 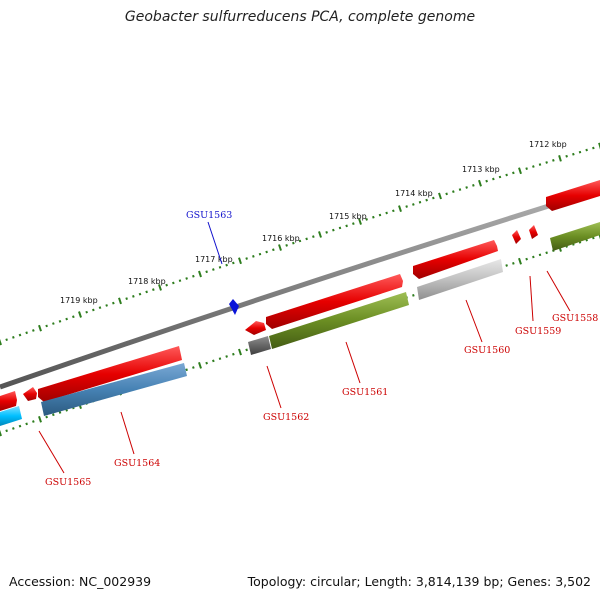 What do you see at coordinates (68, 482) in the screenshot?
I see `gene-label-gsu1565: GSU1565` at bounding box center [68, 482].